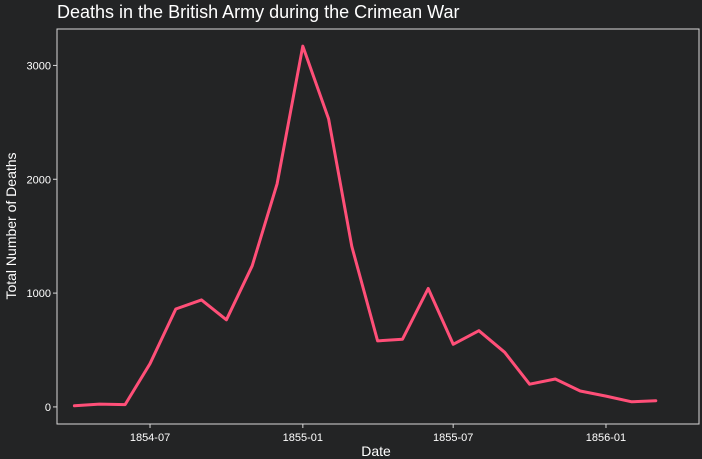 This screenshot has height=459, width=702. Describe the element at coordinates (48, 408) in the screenshot. I see `y-tick-label: 0` at that location.